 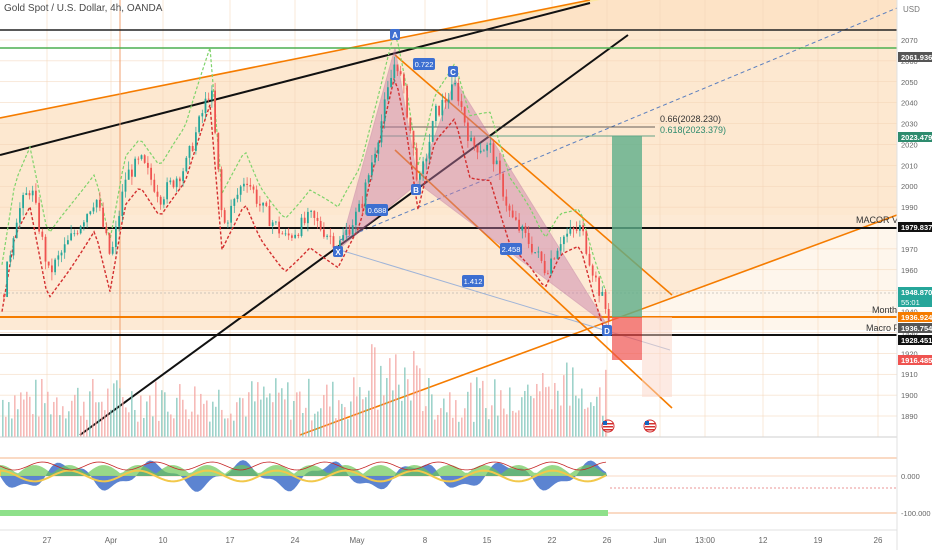 What do you see at coordinates (453, 72) in the screenshot?
I see `pattern-point-label: C` at bounding box center [453, 72].